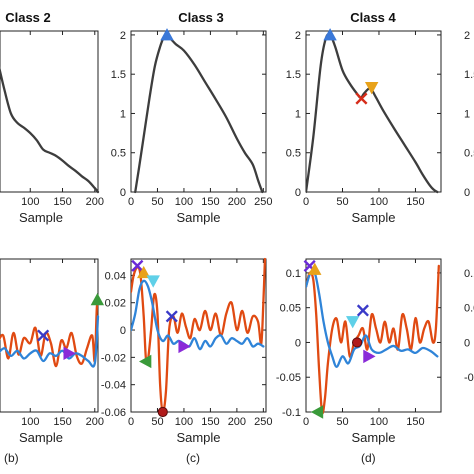 The height and width of the screenshot is (474, 474). What do you see at coordinates (373, 17) in the screenshot?
I see `chart-title: Class 4` at bounding box center [373, 17].